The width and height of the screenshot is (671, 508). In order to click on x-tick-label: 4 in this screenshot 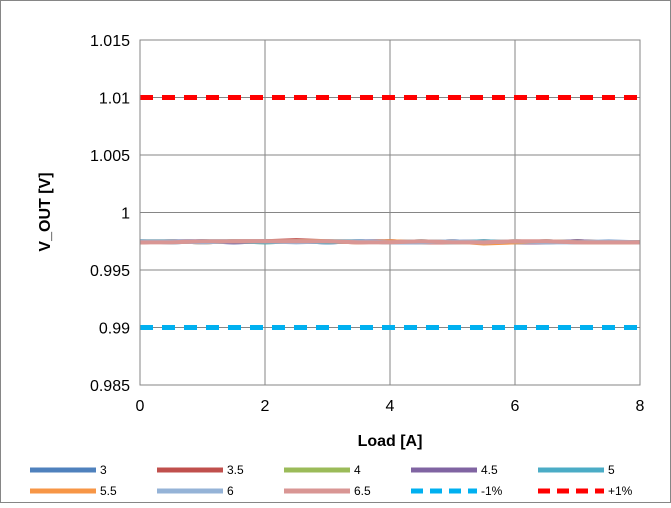, I will do `click(390, 406)`.